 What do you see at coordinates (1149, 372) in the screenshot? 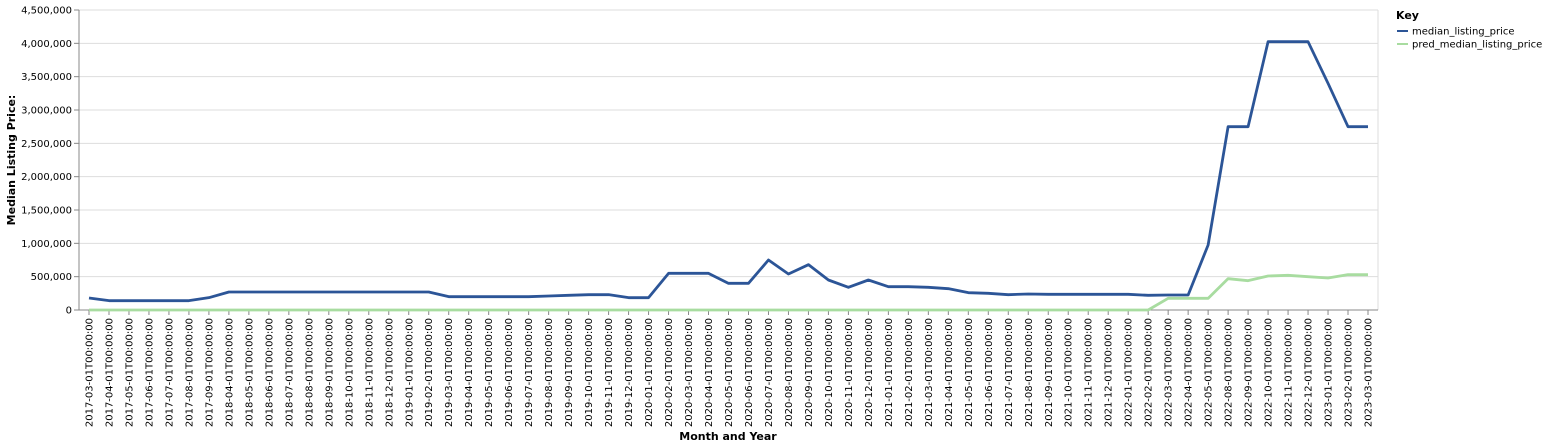
I see `x-tick-label: 2022-02-01T00:00:00` at bounding box center [1149, 372].